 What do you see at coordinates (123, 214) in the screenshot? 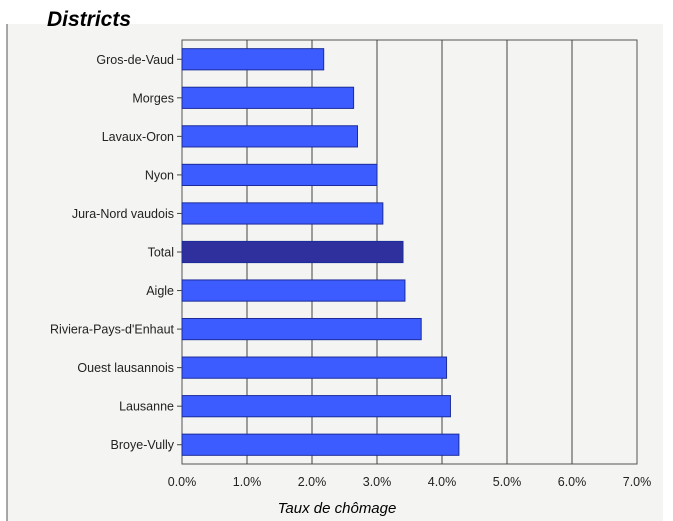
I see `category-label: Jura-Nord vaudois` at bounding box center [123, 214].